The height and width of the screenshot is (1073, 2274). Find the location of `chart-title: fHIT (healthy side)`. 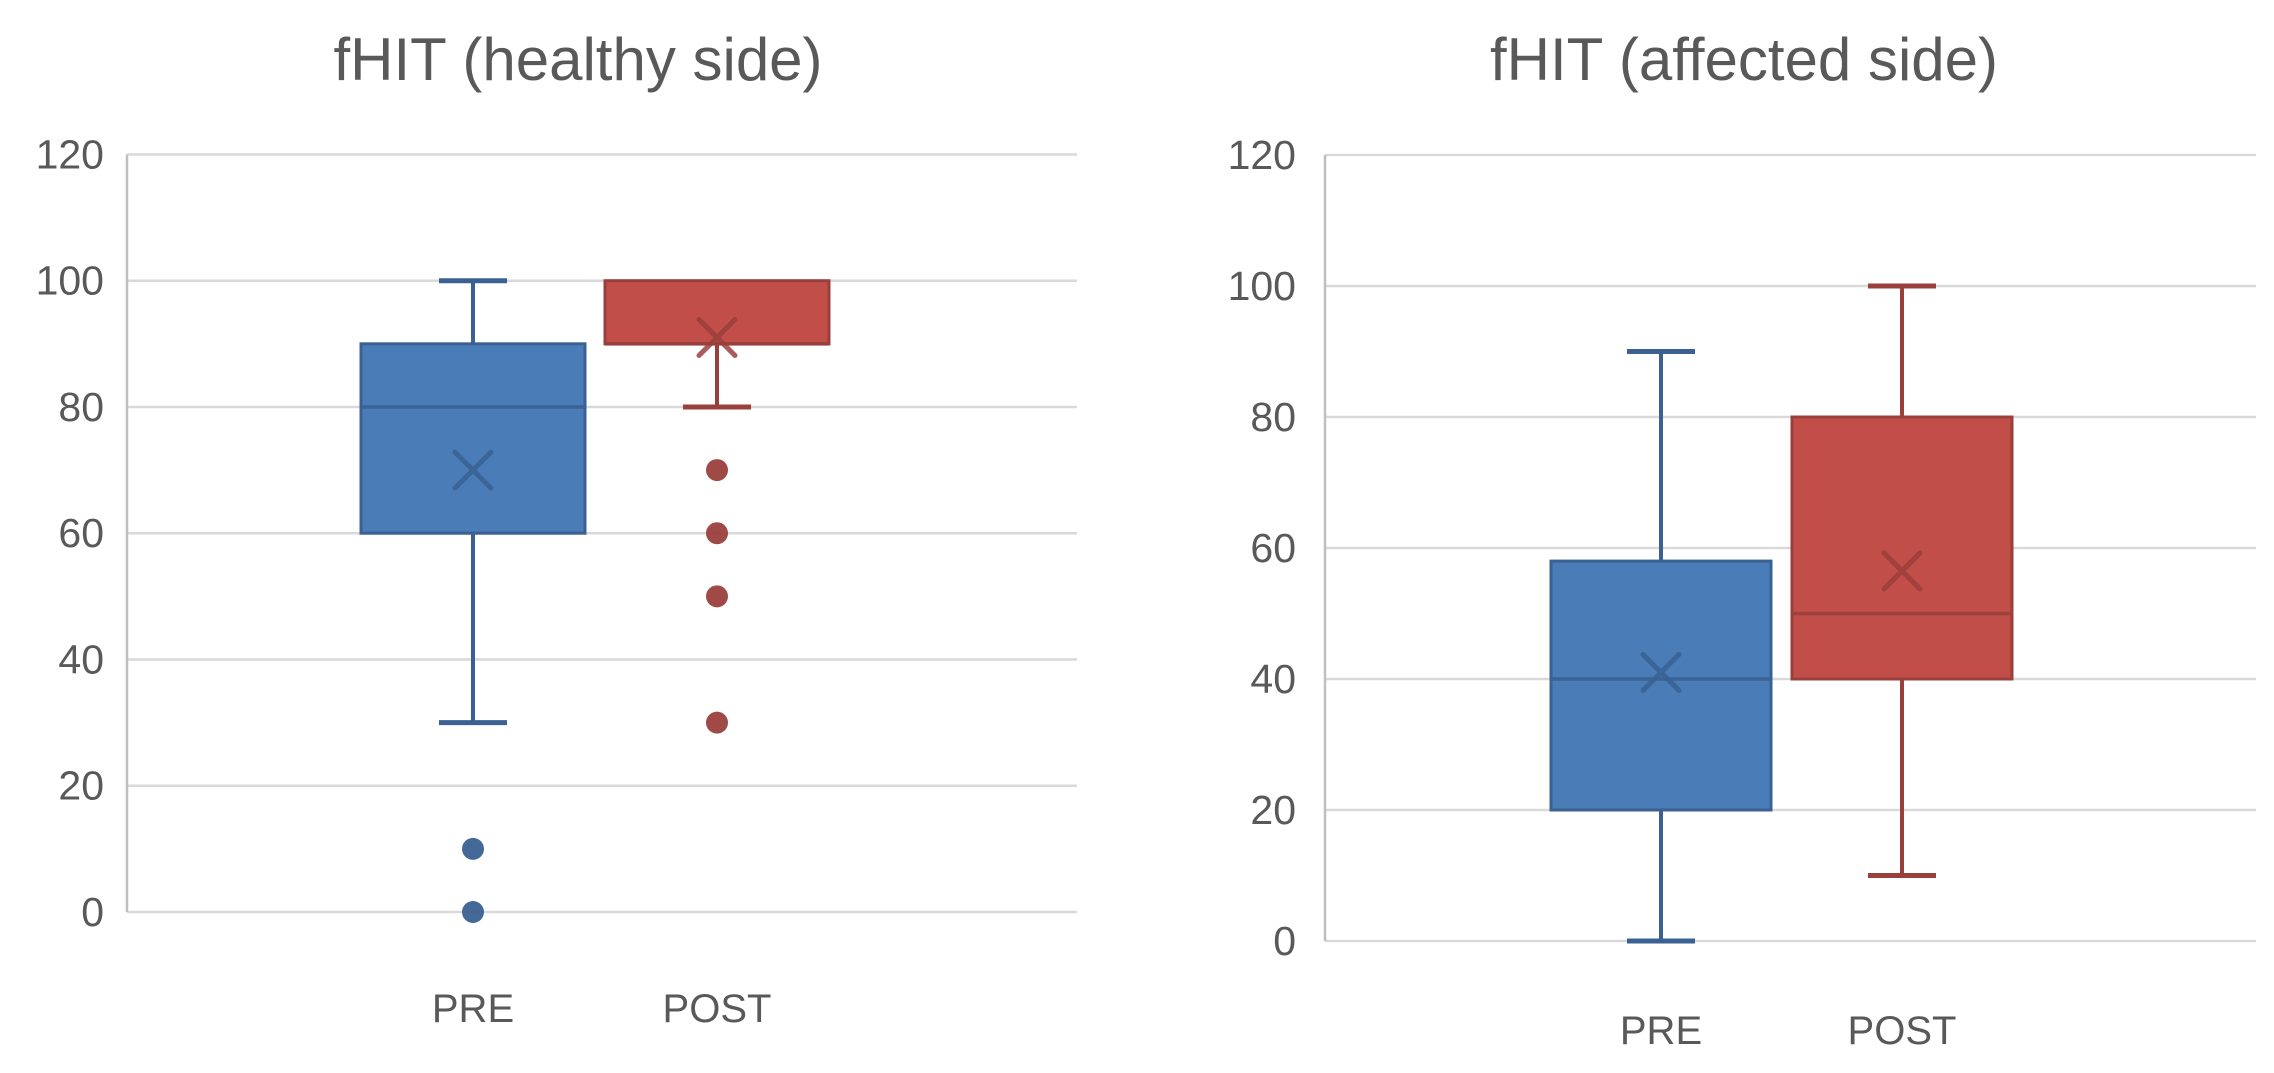

chart-title: fHIT (healthy side) is located at coordinates (577, 59).